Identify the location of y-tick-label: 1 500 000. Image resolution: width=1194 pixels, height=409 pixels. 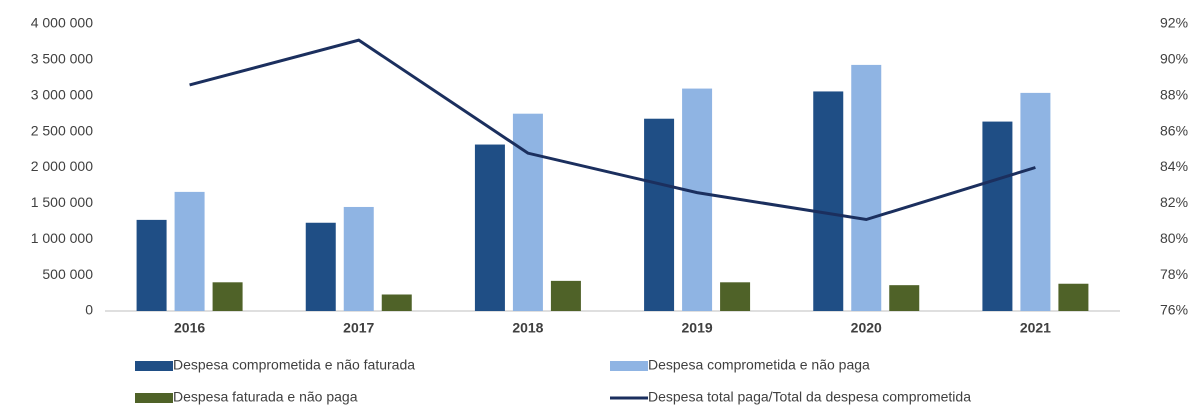
(62, 202).